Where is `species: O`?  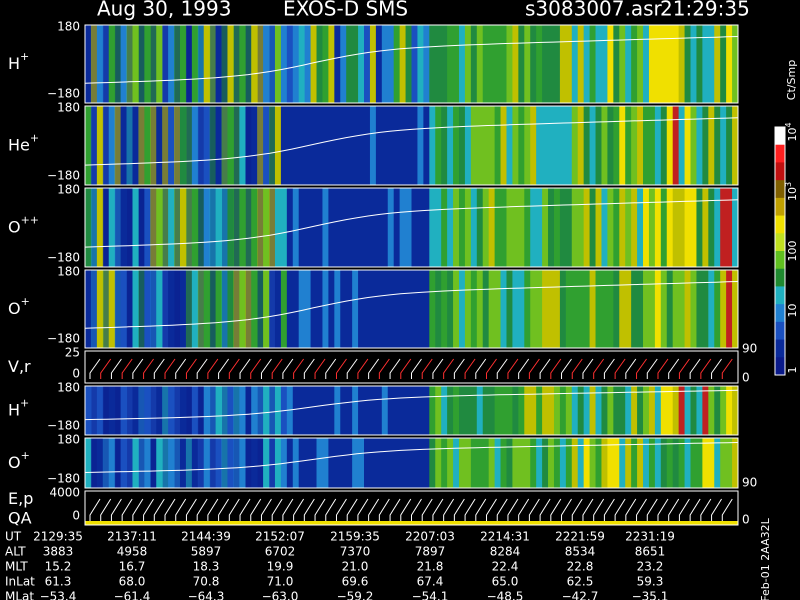 species: O is located at coordinates (14, 308).